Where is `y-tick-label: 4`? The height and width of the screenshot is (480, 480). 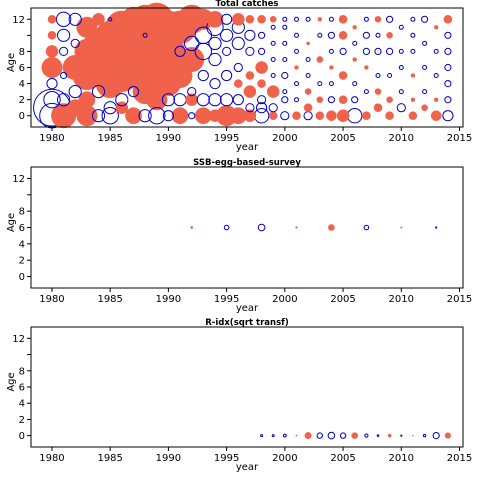
y-tick-label: 4 is located at coordinates (22, 404).